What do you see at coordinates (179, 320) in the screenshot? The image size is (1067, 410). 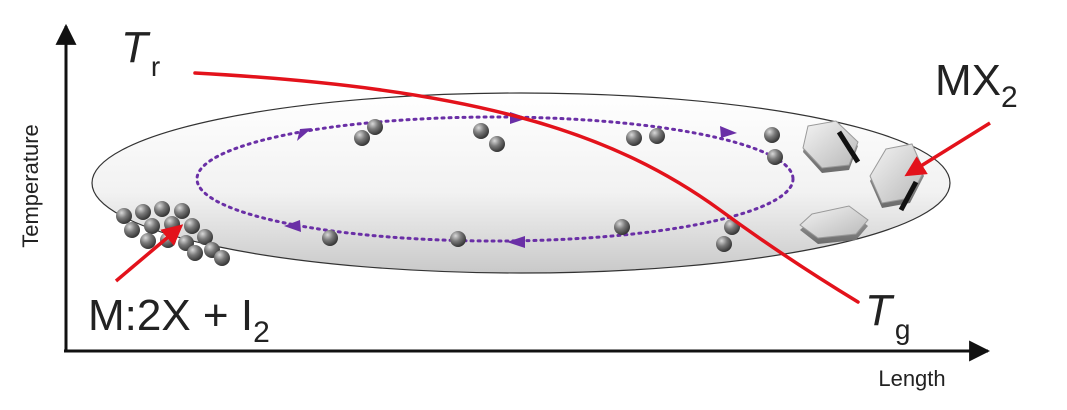 I see `precursor-label: M:2X + I2` at bounding box center [179, 320].